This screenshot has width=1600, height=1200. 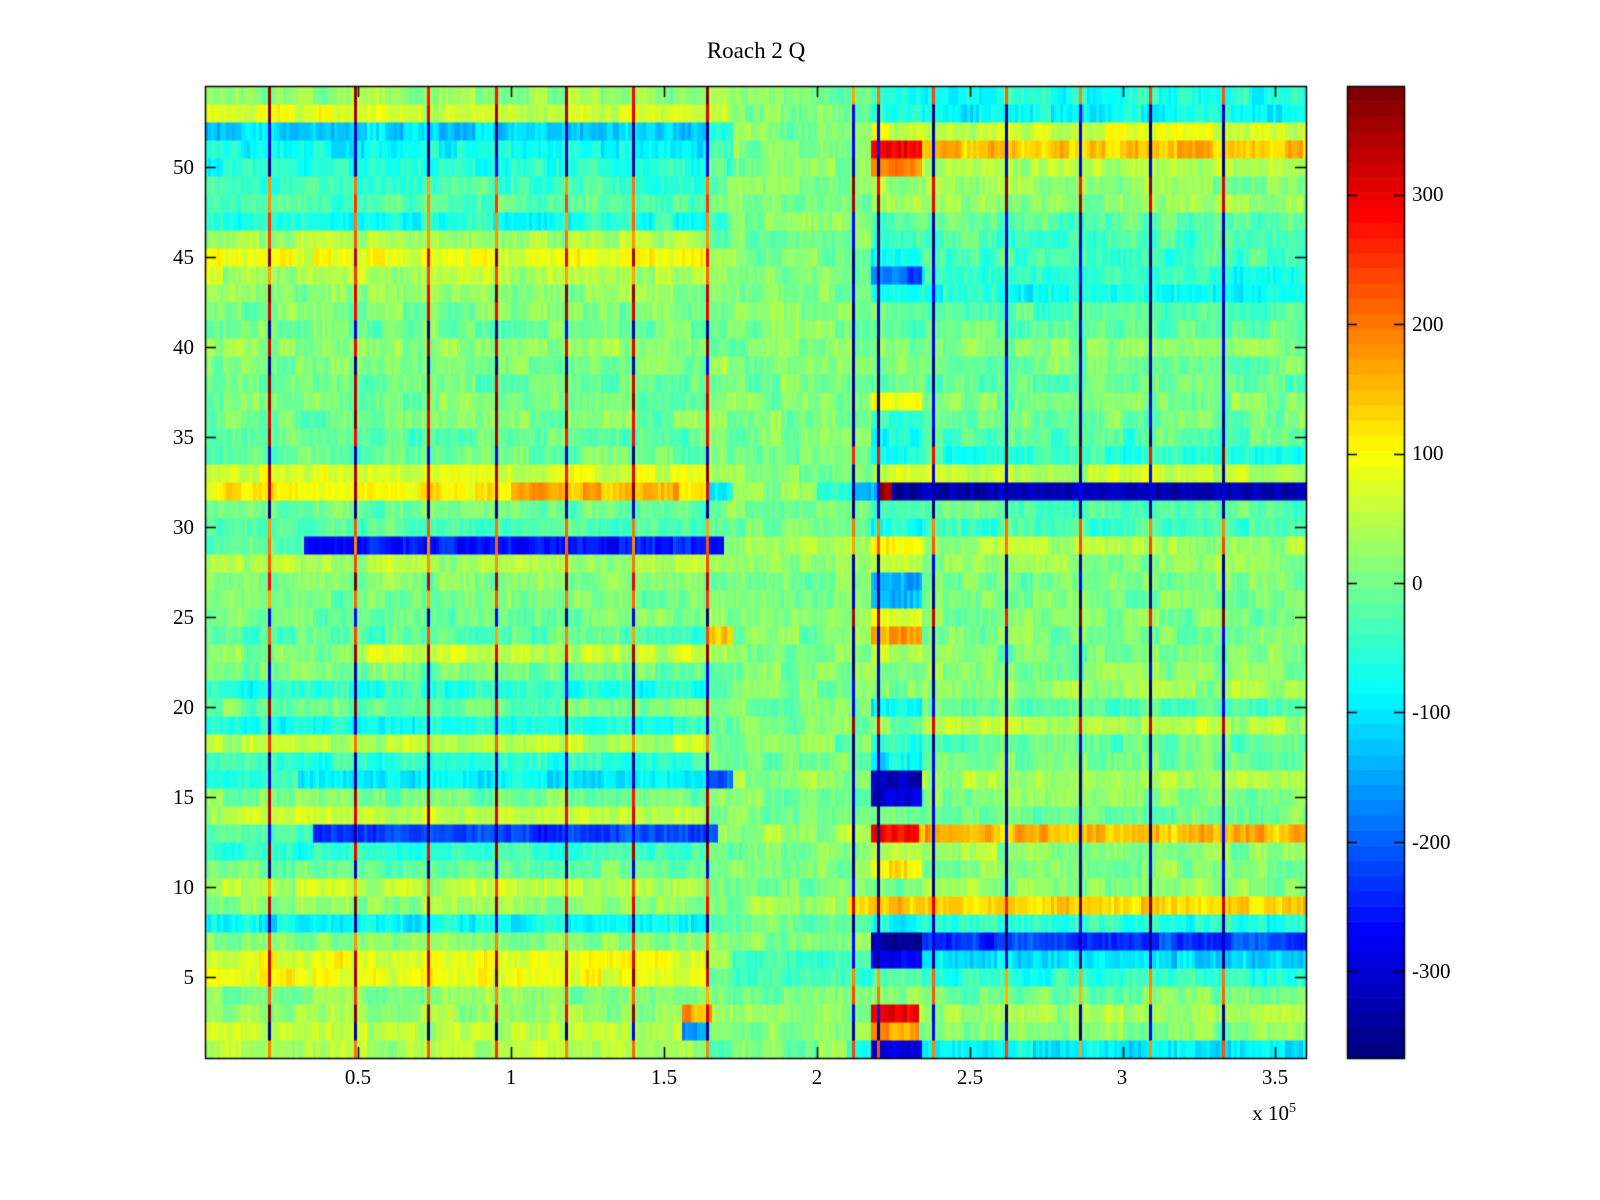 I want to click on exponent-prefix: x 10, so click(x=1270, y=1113).